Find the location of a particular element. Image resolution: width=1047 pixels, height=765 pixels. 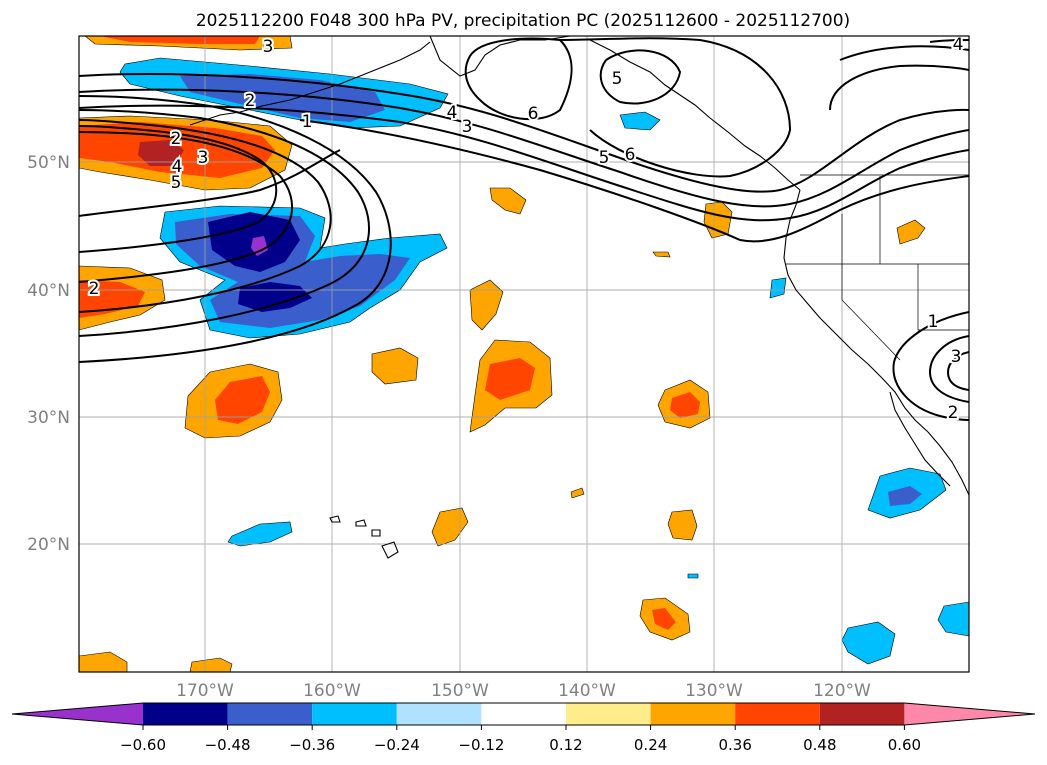

colorbar-tick-label: −0.60 is located at coordinates (143, 745).